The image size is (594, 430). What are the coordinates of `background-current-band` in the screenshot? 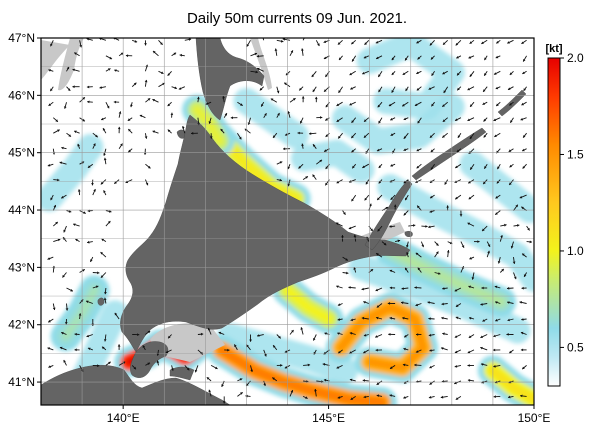 It's located at (72, 173).